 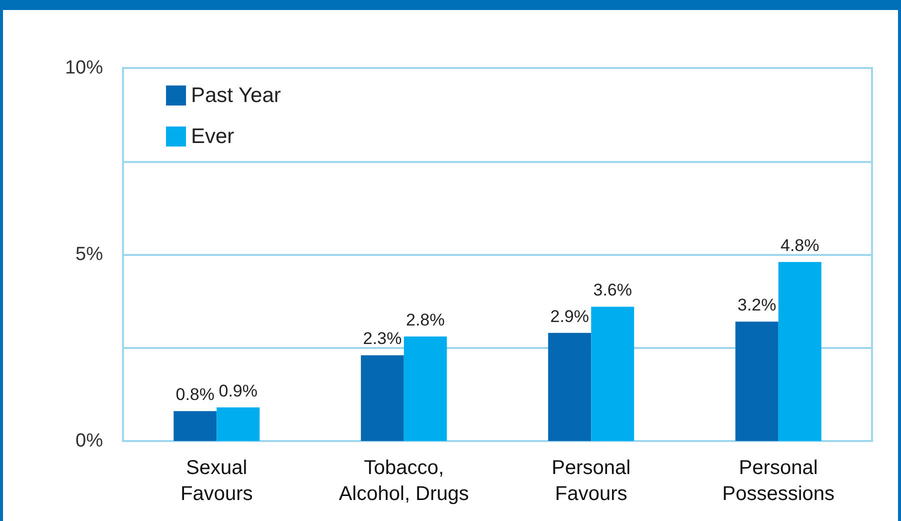 What do you see at coordinates (84, 68) in the screenshot?
I see `y-tick-label: 10%` at bounding box center [84, 68].